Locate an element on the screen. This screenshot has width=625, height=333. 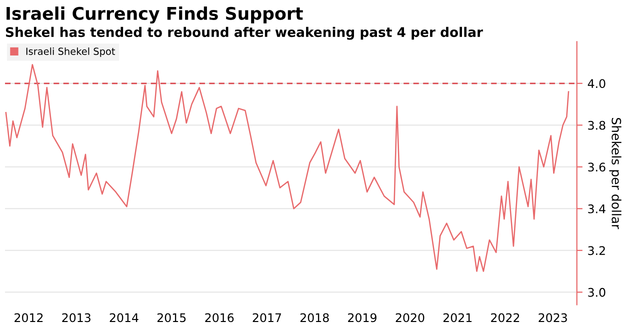
y-tick-label: 4.0 is located at coordinates (597, 83).